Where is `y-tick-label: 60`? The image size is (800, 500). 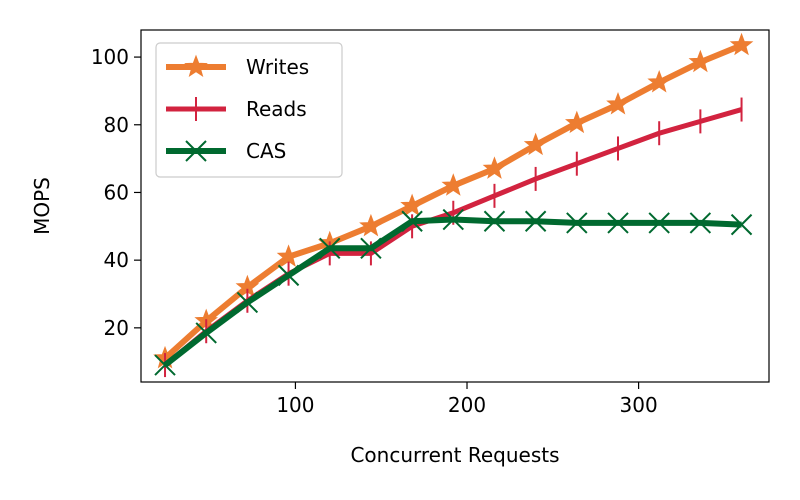
y-tick-label: 60 is located at coordinates (116, 192).